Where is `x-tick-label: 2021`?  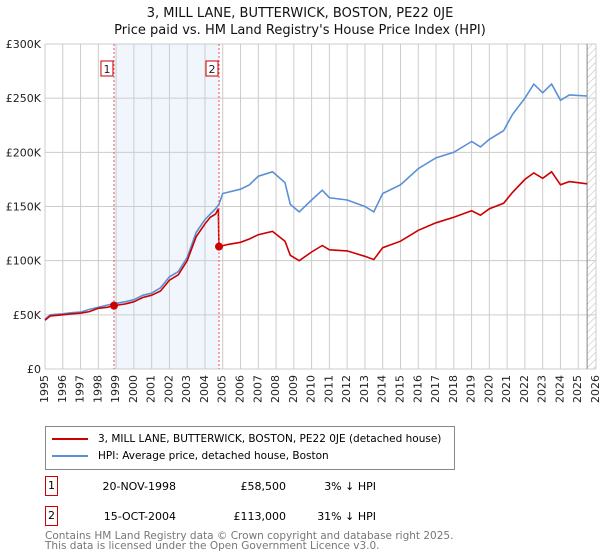
x-tick-label: 2021 is located at coordinates (506, 389).